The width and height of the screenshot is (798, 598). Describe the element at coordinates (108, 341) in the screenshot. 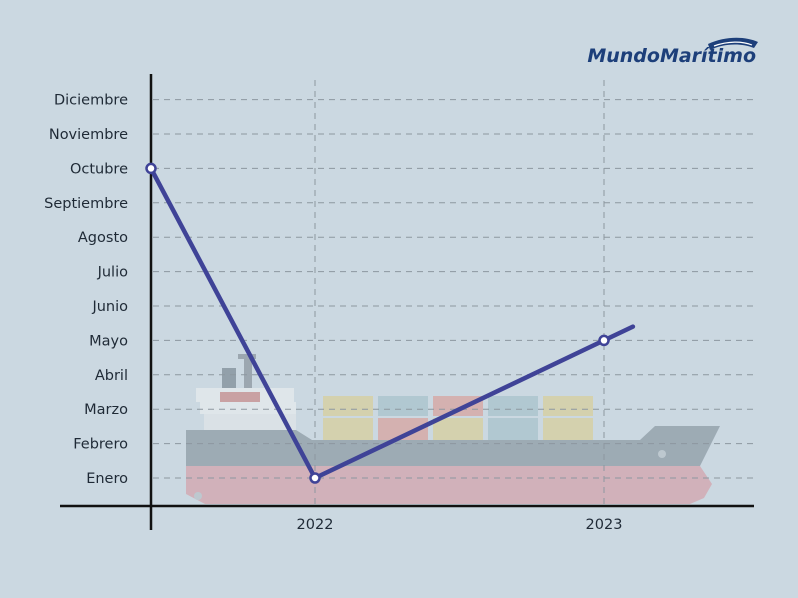

I see `y-tick-label-mayo: Mayo` at that location.